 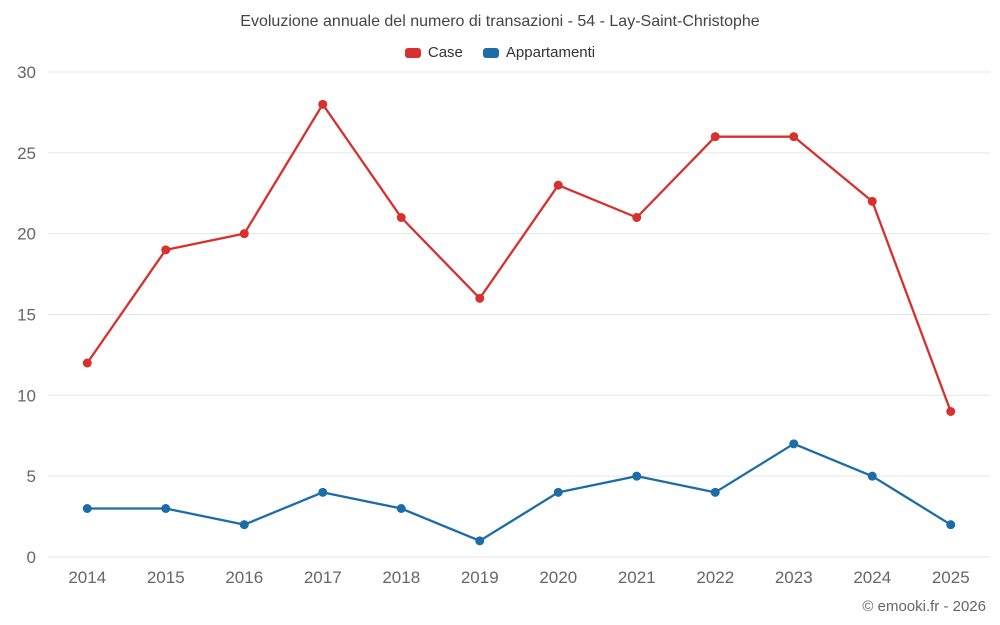 What do you see at coordinates (550, 52) in the screenshot?
I see `legend-label: Appartamenti` at bounding box center [550, 52].